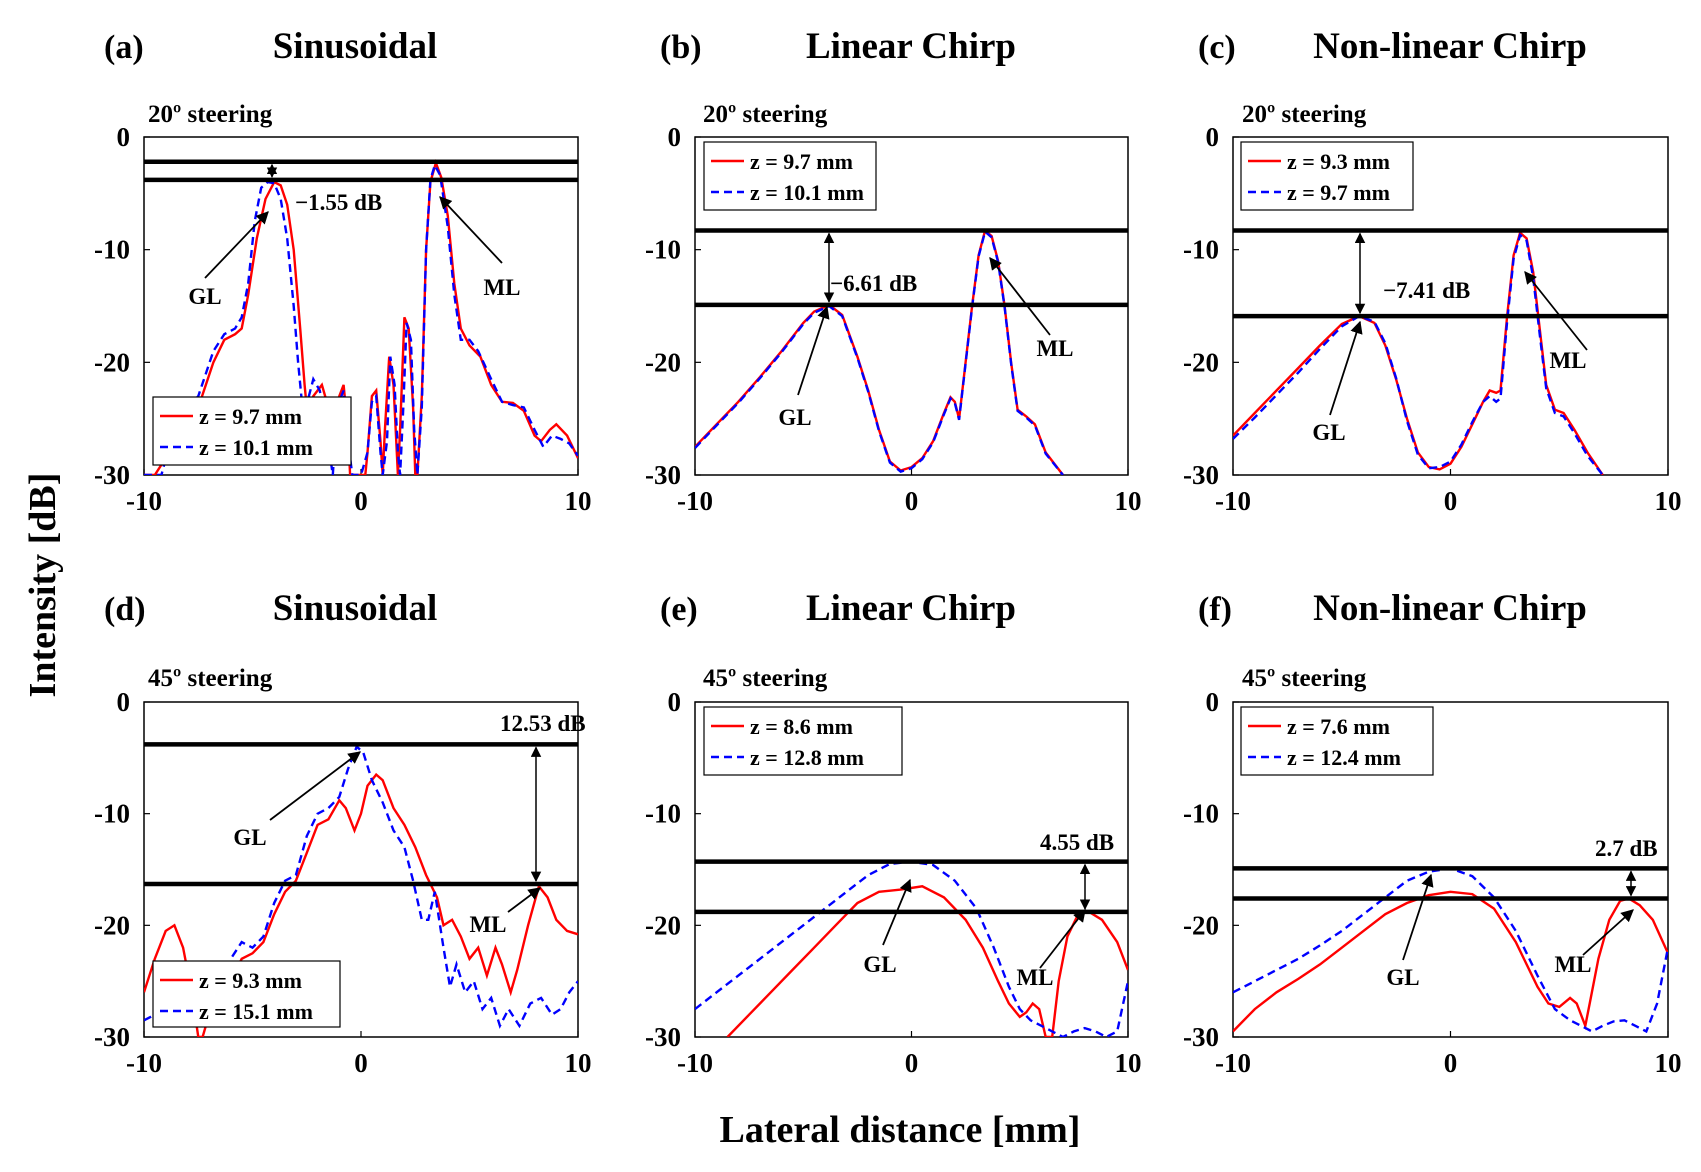 This screenshot has width=1701, height=1172. Describe the element at coordinates (1450, 608) in the screenshot. I see `panel-title: Non-linear Chirp` at that location.